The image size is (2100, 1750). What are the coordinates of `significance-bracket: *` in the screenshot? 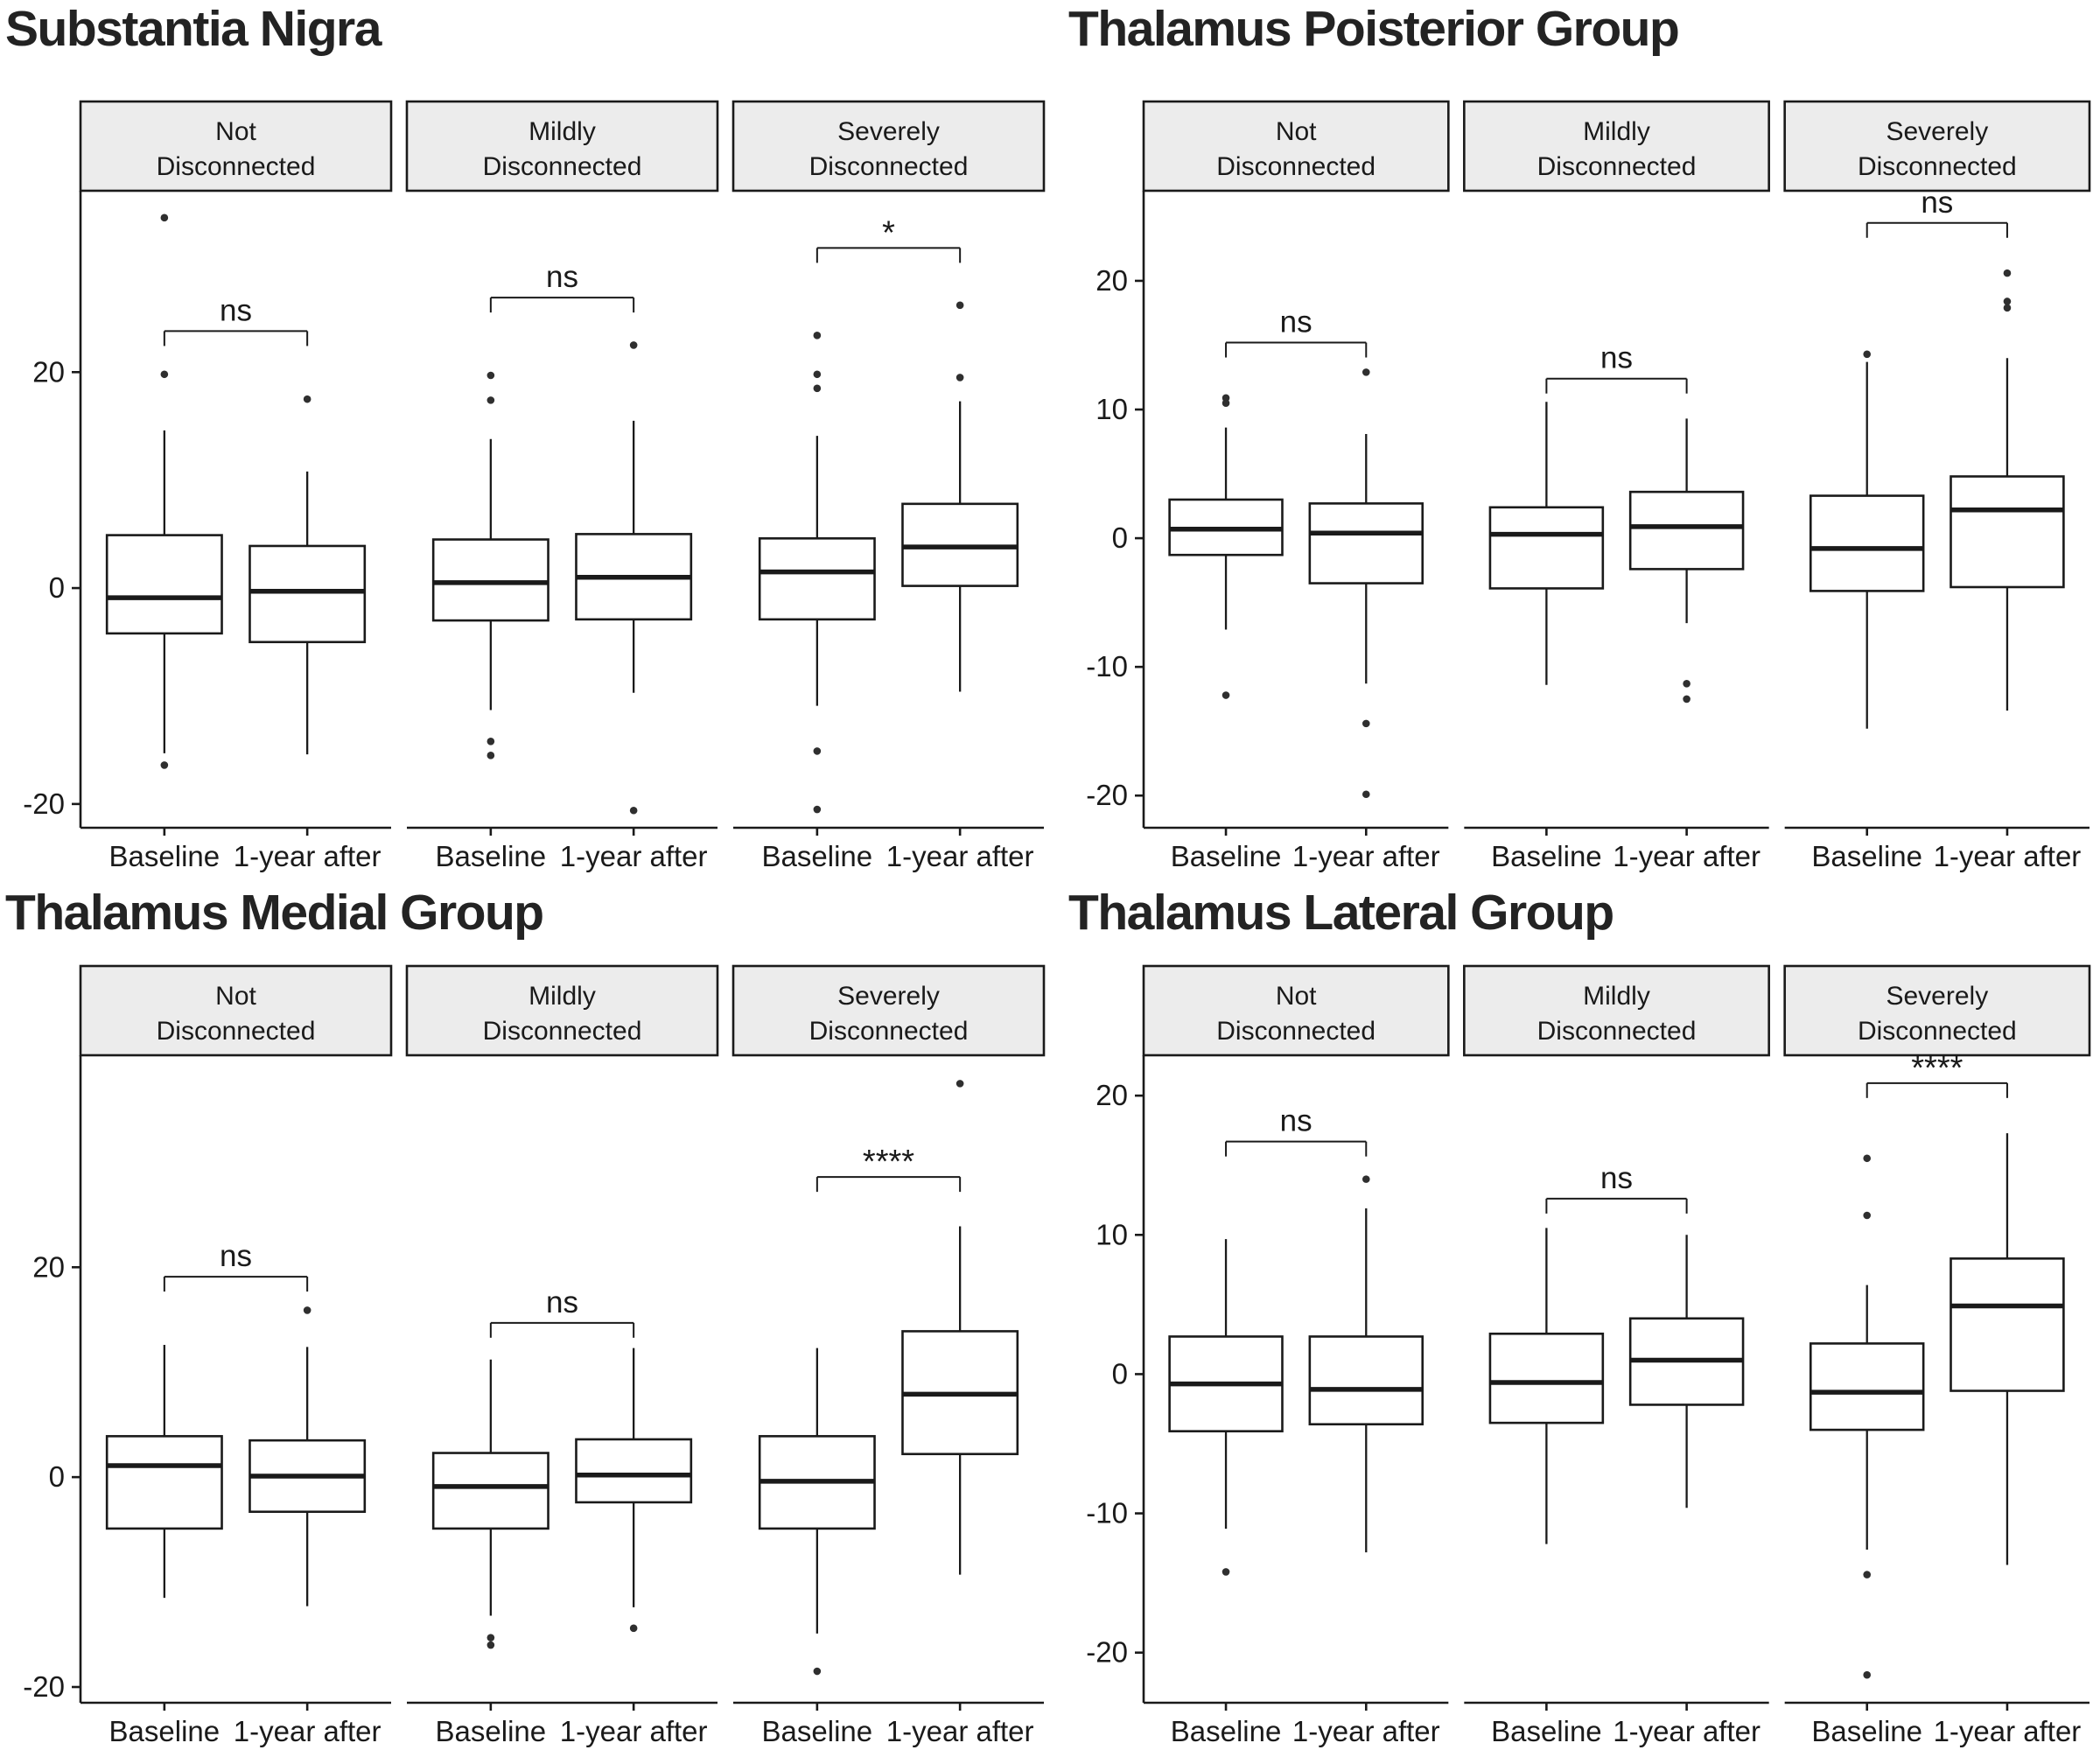 It's located at (889, 238).